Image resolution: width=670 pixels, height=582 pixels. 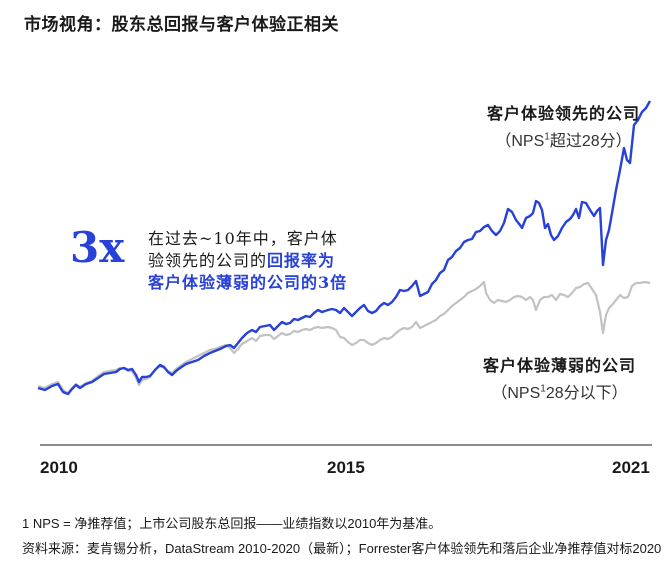 What do you see at coordinates (586, 393) in the screenshot?
I see `laggards-sub-post: 28分以下）` at bounding box center [586, 393].